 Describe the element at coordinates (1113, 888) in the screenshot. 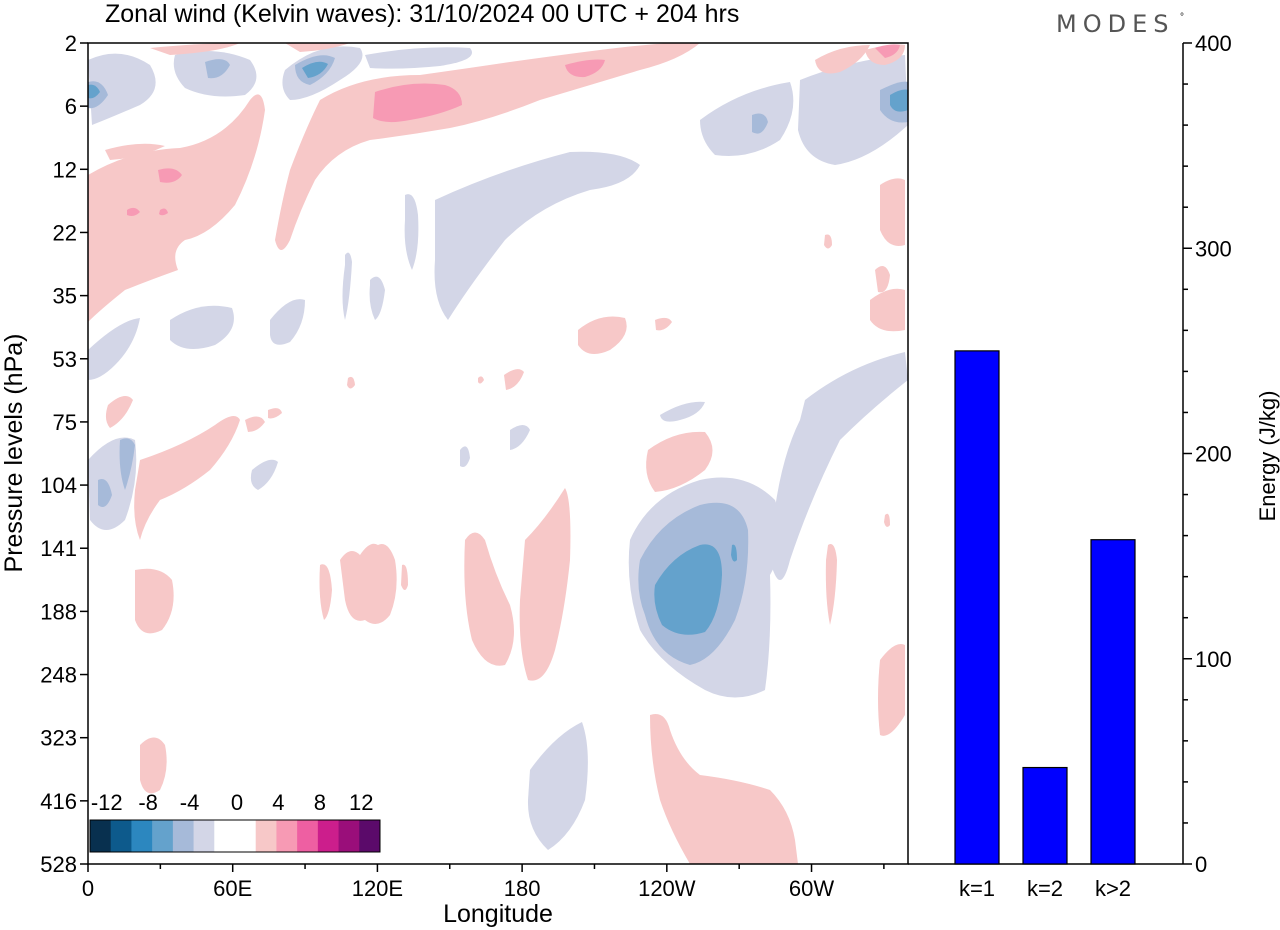

I see `energy-category-label: k>2` at that location.